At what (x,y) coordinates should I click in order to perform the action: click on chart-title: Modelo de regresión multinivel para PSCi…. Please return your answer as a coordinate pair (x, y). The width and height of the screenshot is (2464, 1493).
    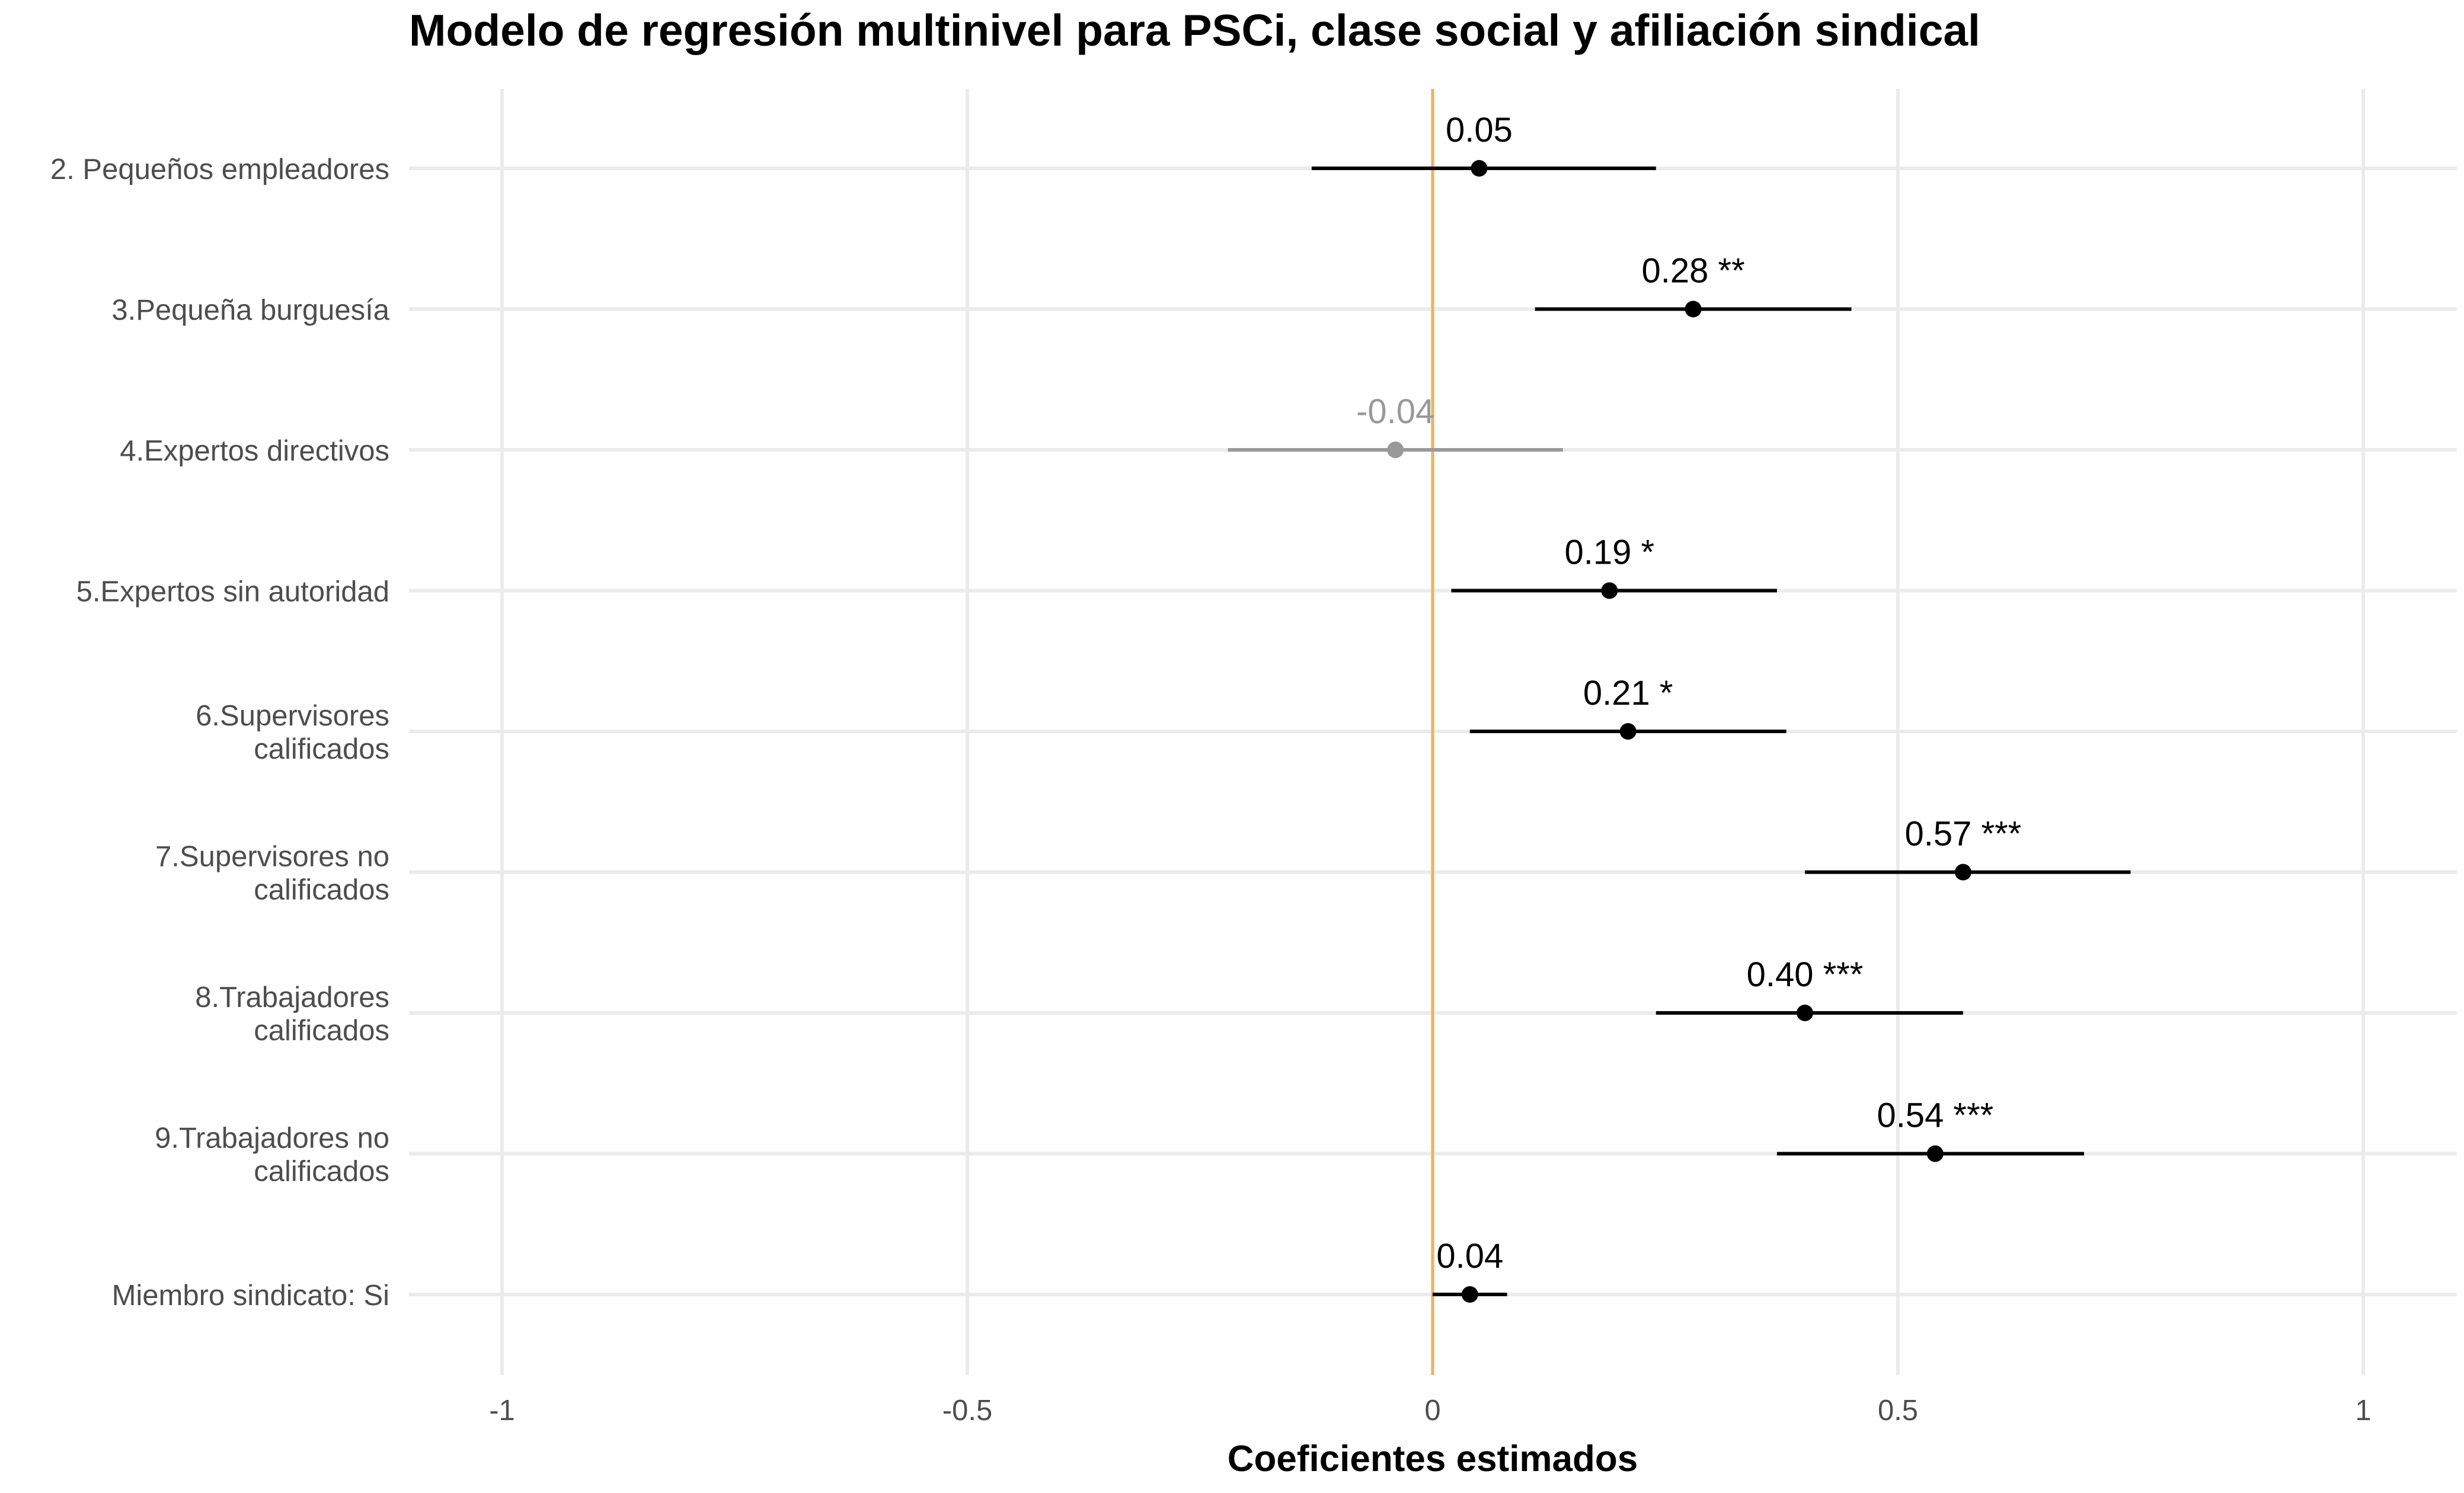
    Looking at the image, I should click on (1195, 30).